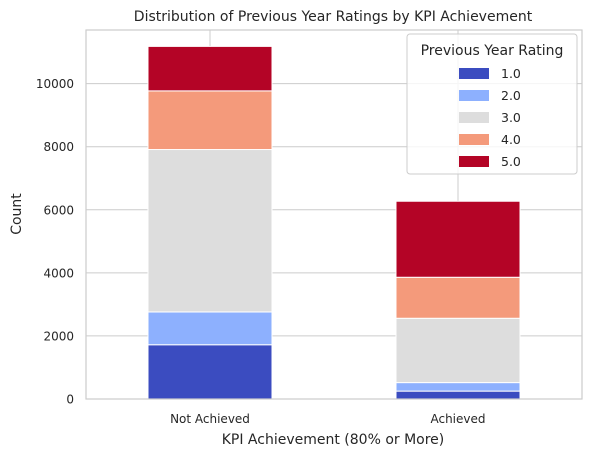 The image size is (592, 457). Describe the element at coordinates (55, 84) in the screenshot. I see `y-tick-label: 10000` at that location.